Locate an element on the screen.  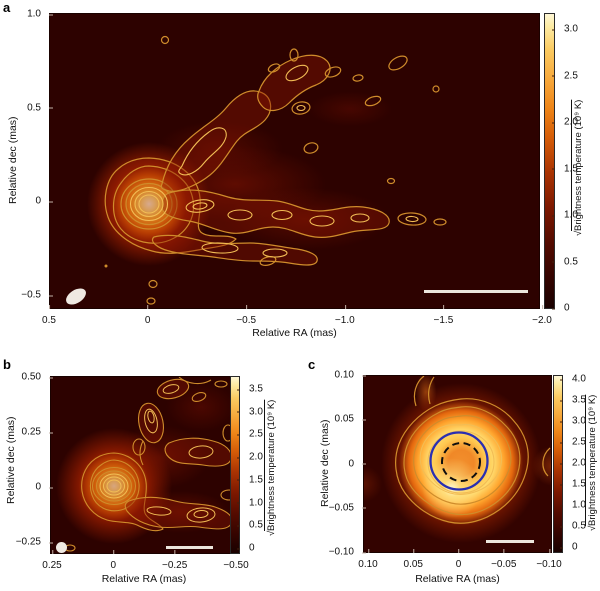
colorbar-label-c: √ Brightness temperature (10⁹ K) is located at coordinates (592, 463).